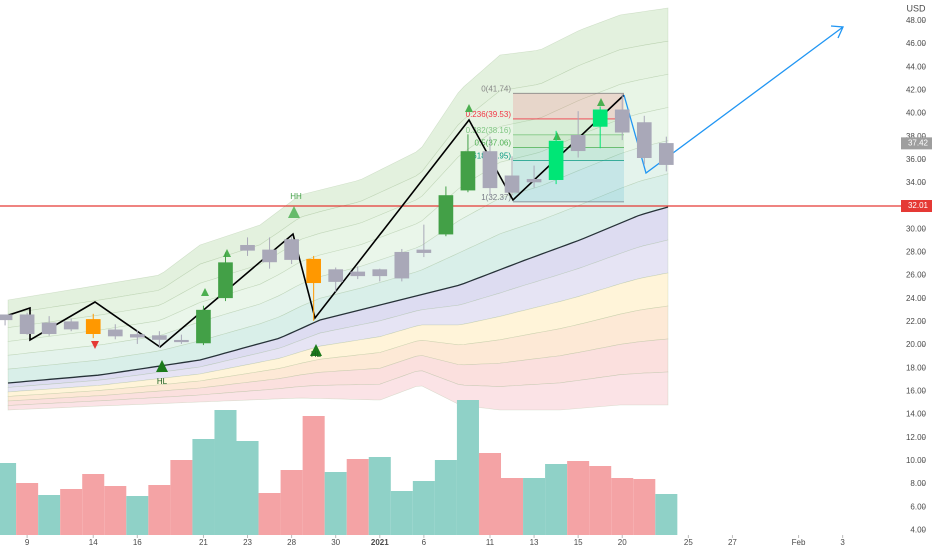 This screenshot has height=550, width=932. I want to click on x-tick-label: 13, so click(534, 542).